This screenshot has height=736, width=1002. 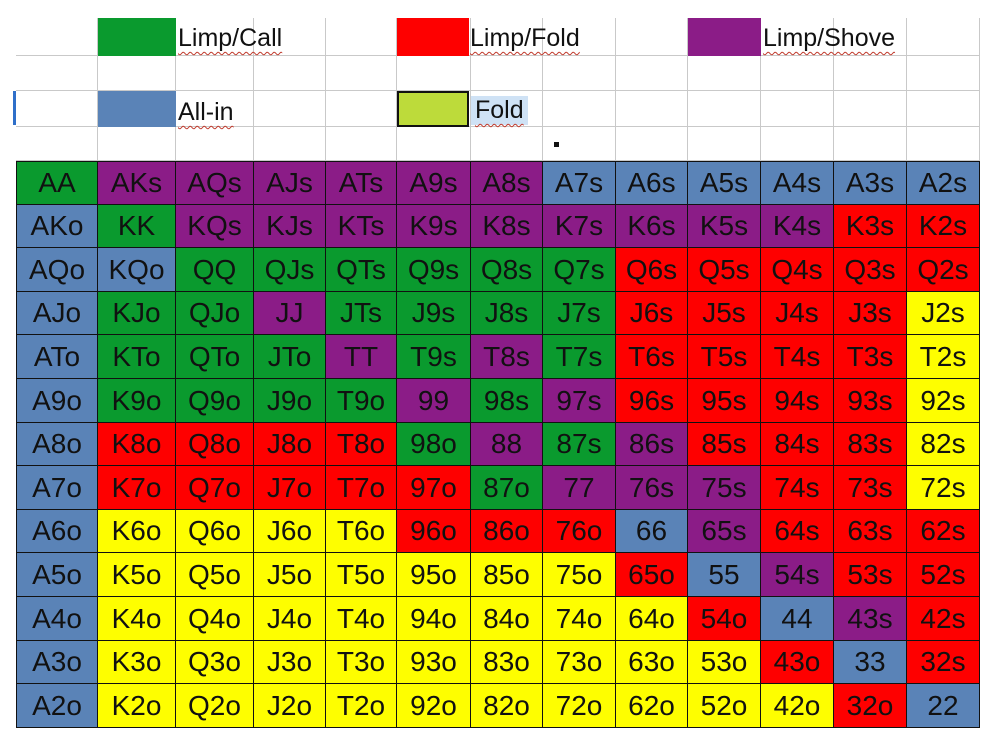 I want to click on hand-cell: Q9o, so click(x=215, y=401).